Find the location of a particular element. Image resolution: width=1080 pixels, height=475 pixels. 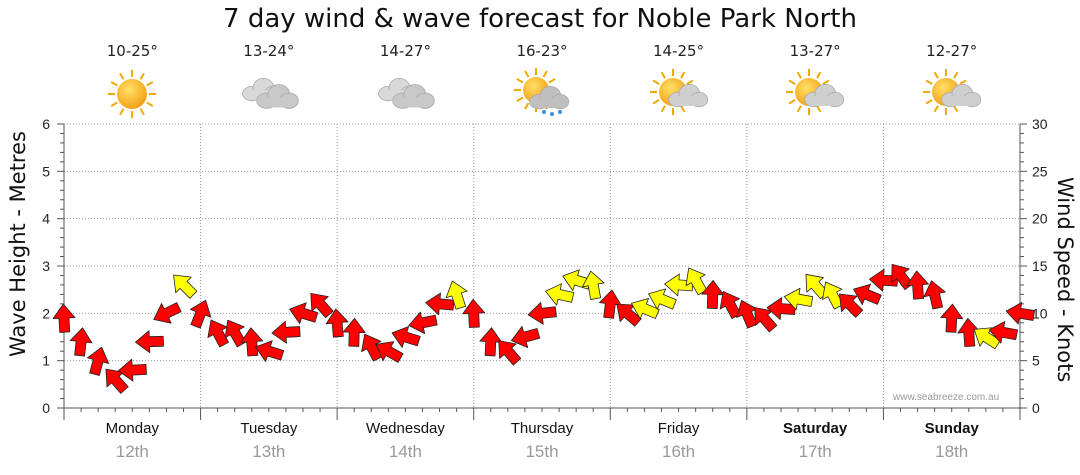

temperature-range: 13-24° is located at coordinates (269, 51).